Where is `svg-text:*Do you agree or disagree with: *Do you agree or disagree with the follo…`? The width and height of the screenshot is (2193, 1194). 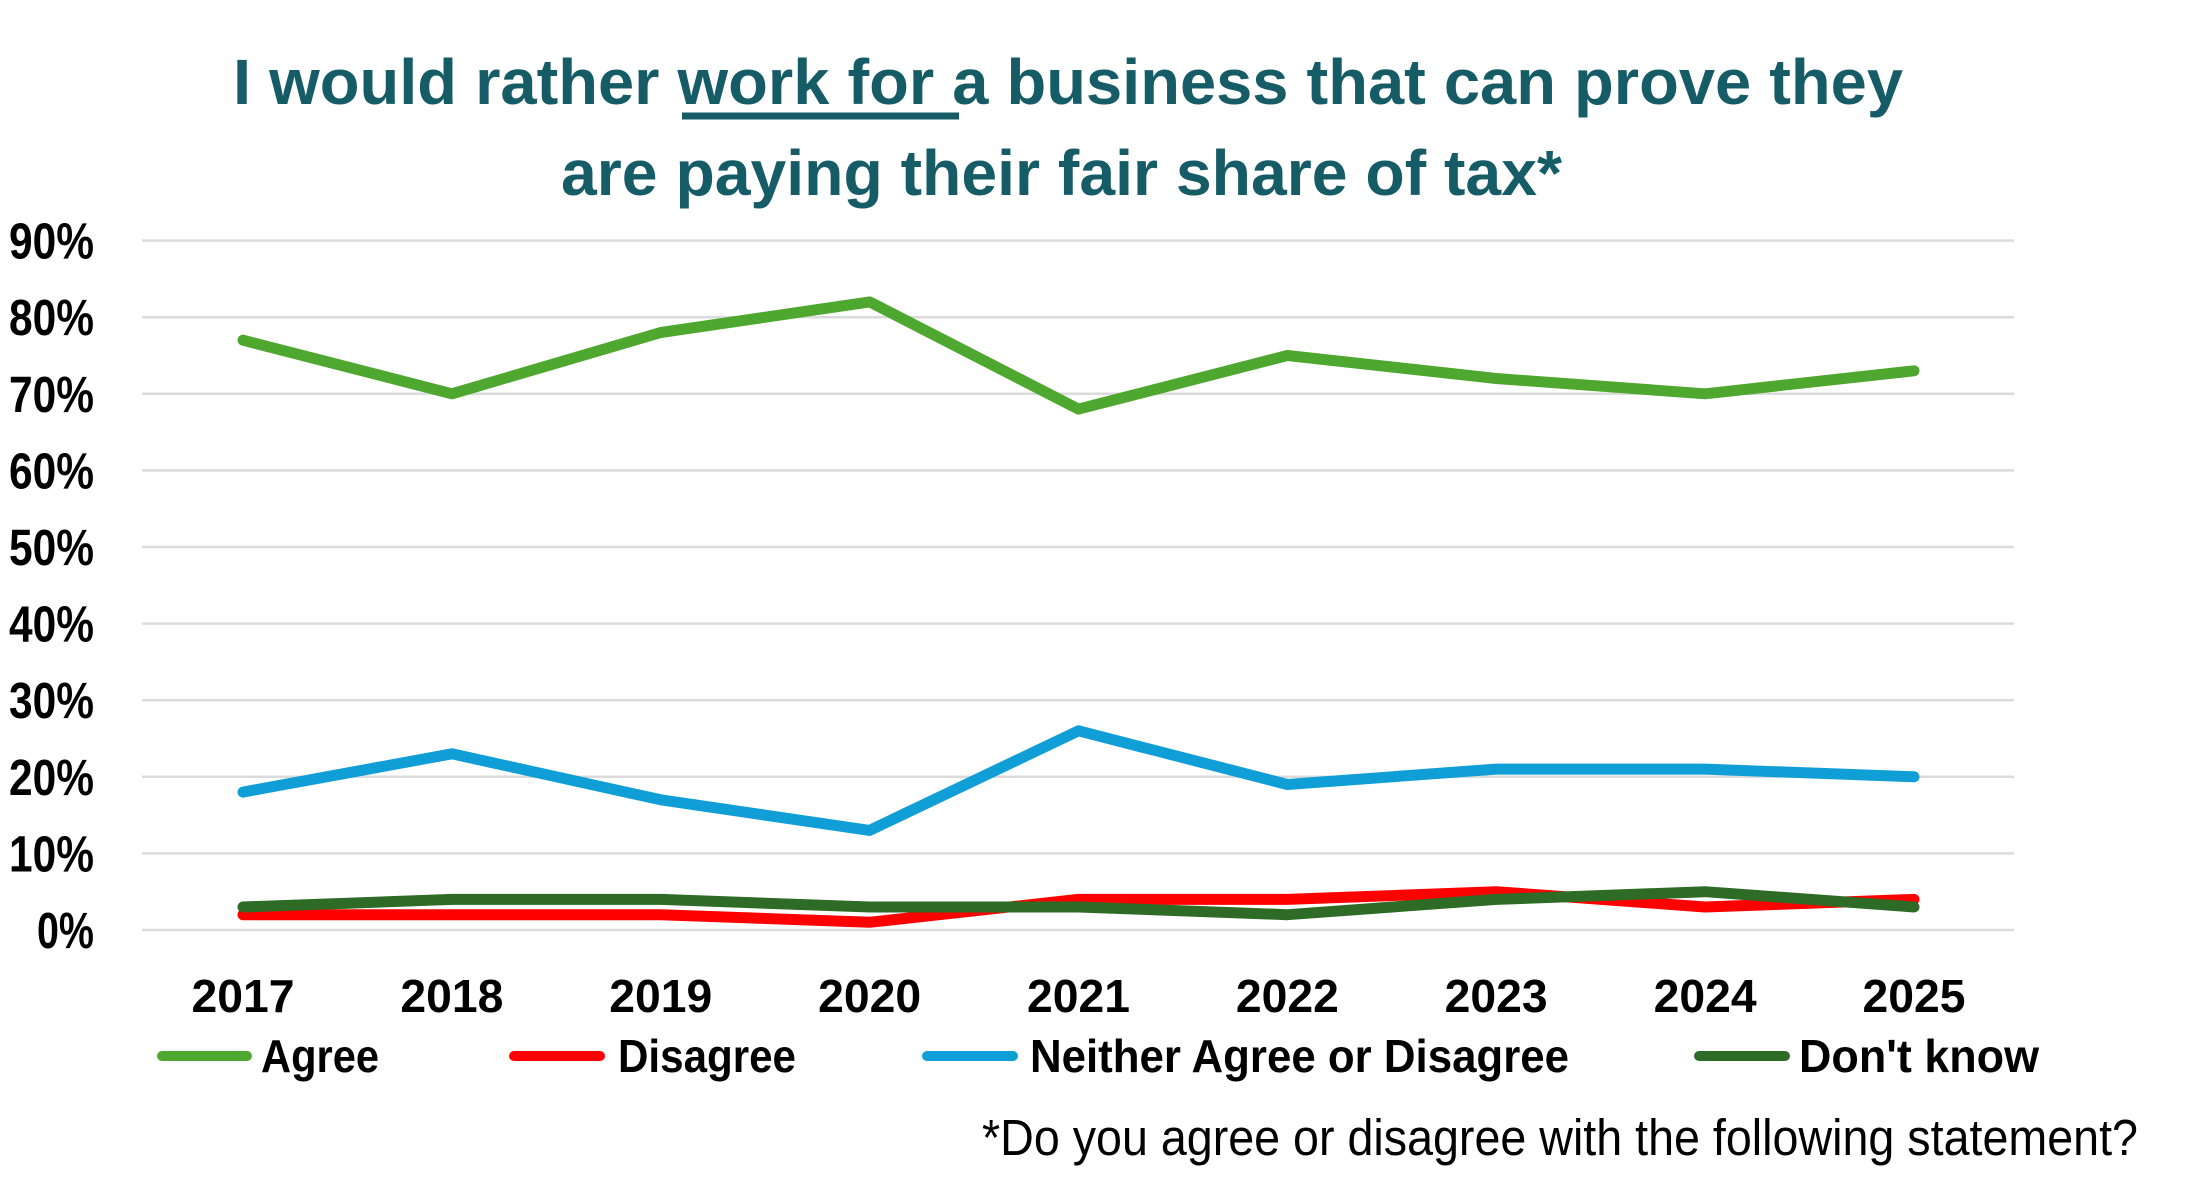
svg-text:*Do you agree or disagree with: *Do you agree or disagree with the follo… is located at coordinates (1560, 1137).